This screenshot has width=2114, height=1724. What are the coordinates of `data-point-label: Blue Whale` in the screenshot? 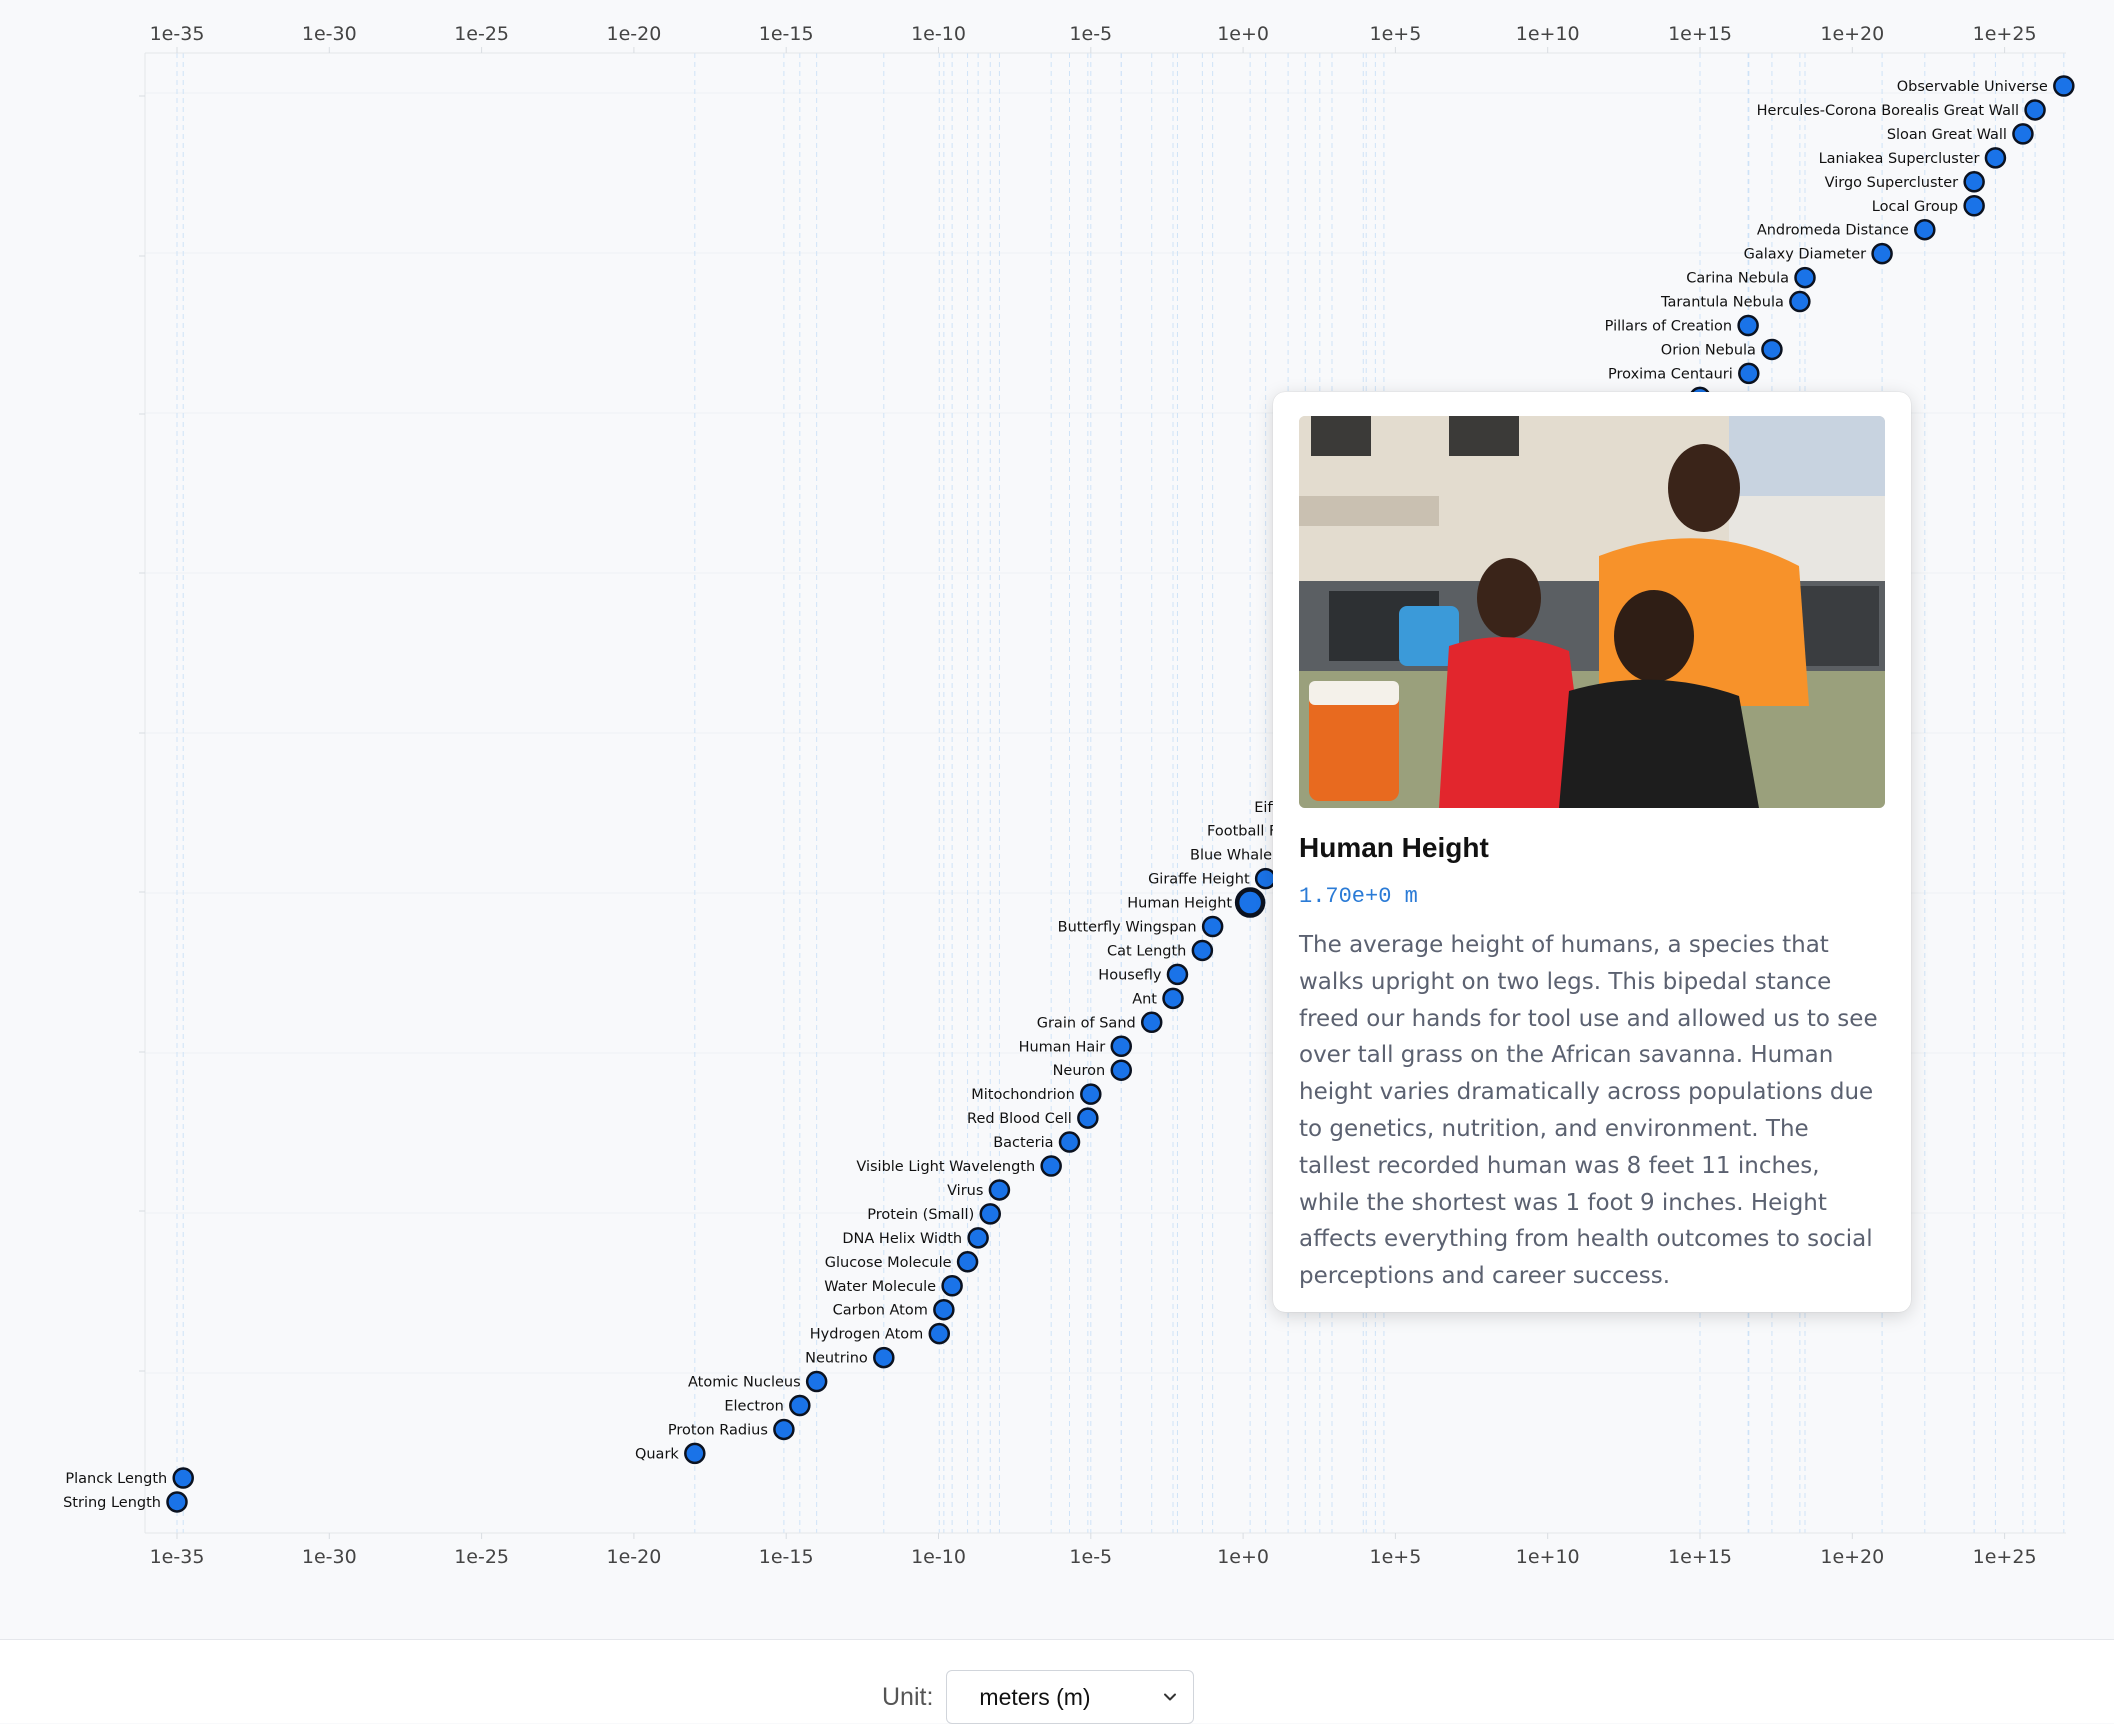 It's located at (1231, 856).